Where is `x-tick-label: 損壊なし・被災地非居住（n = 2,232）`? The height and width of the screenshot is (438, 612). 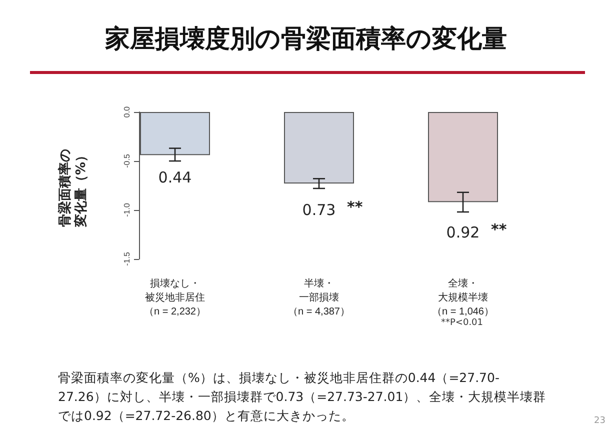 x-tick-label: 損壊なし・被災地非居住（n = 2,232） is located at coordinates (175, 298).